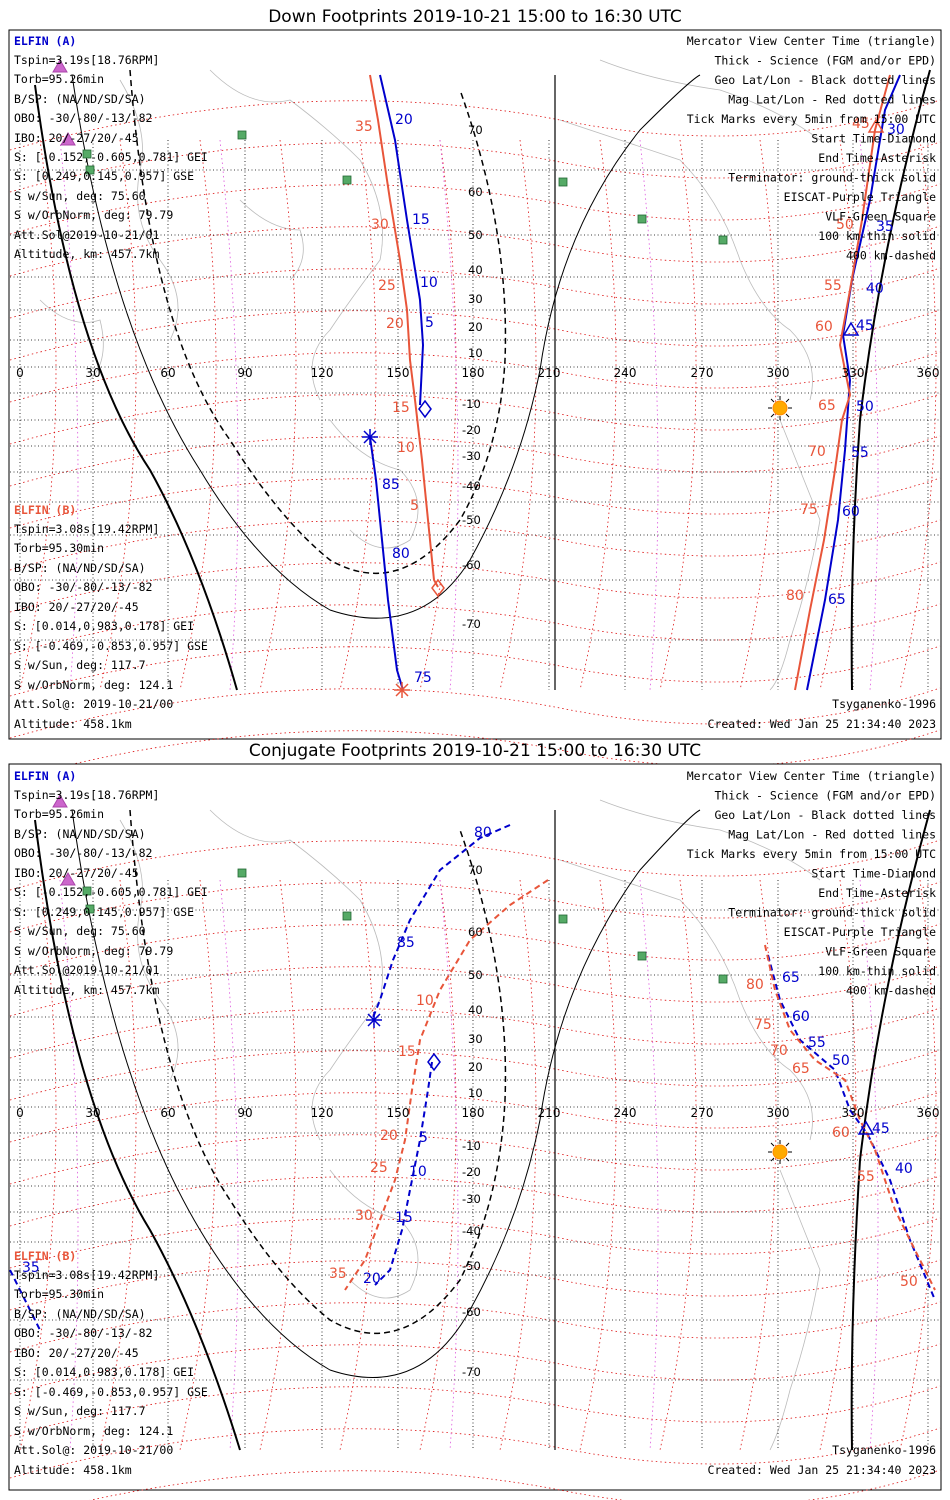 This screenshot has width=950, height=1500. What do you see at coordinates (851, 512) in the screenshot?
I see `track-tick: 60` at bounding box center [851, 512].